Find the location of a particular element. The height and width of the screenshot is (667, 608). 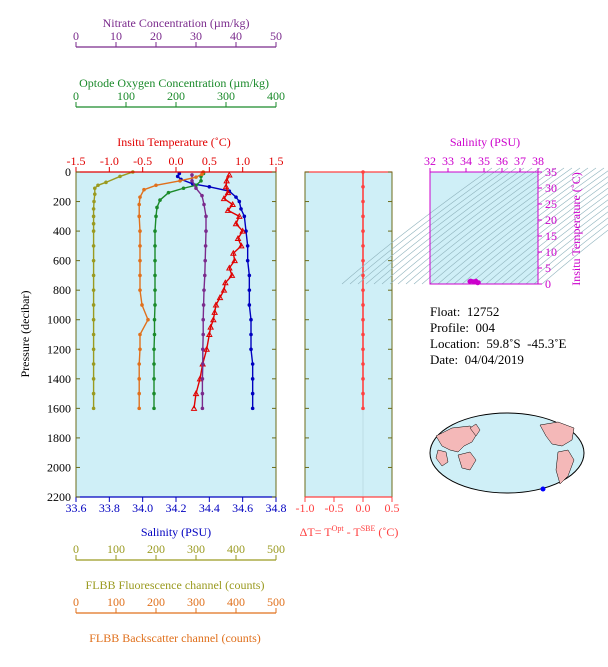

delta-t-tick-label: -0.5 is located at coordinates (334, 508).